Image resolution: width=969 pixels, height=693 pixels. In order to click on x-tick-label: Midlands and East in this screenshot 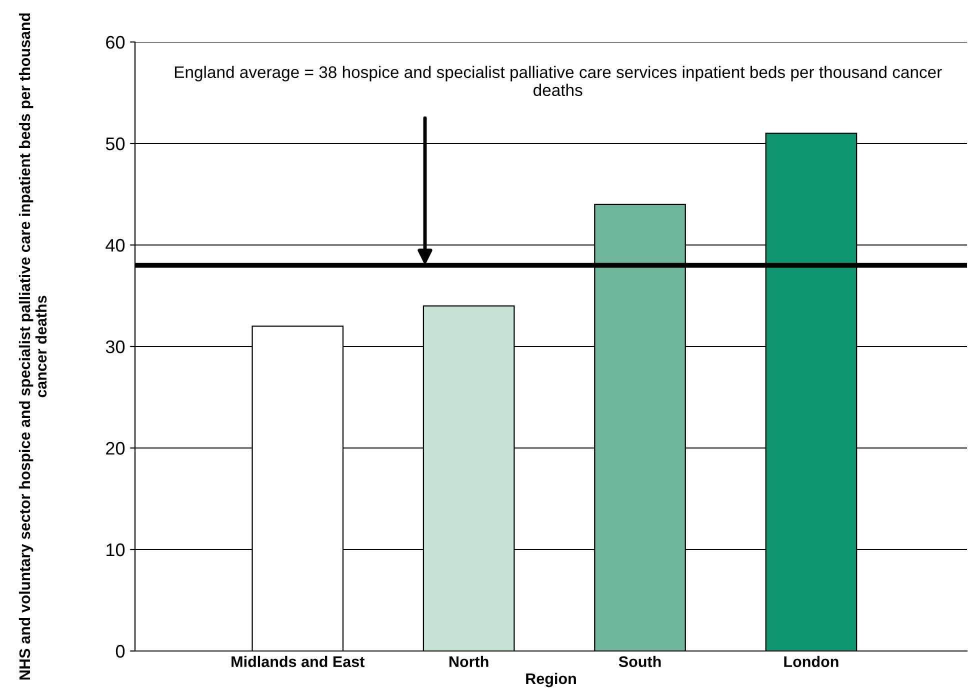, I will do `click(298, 662)`.